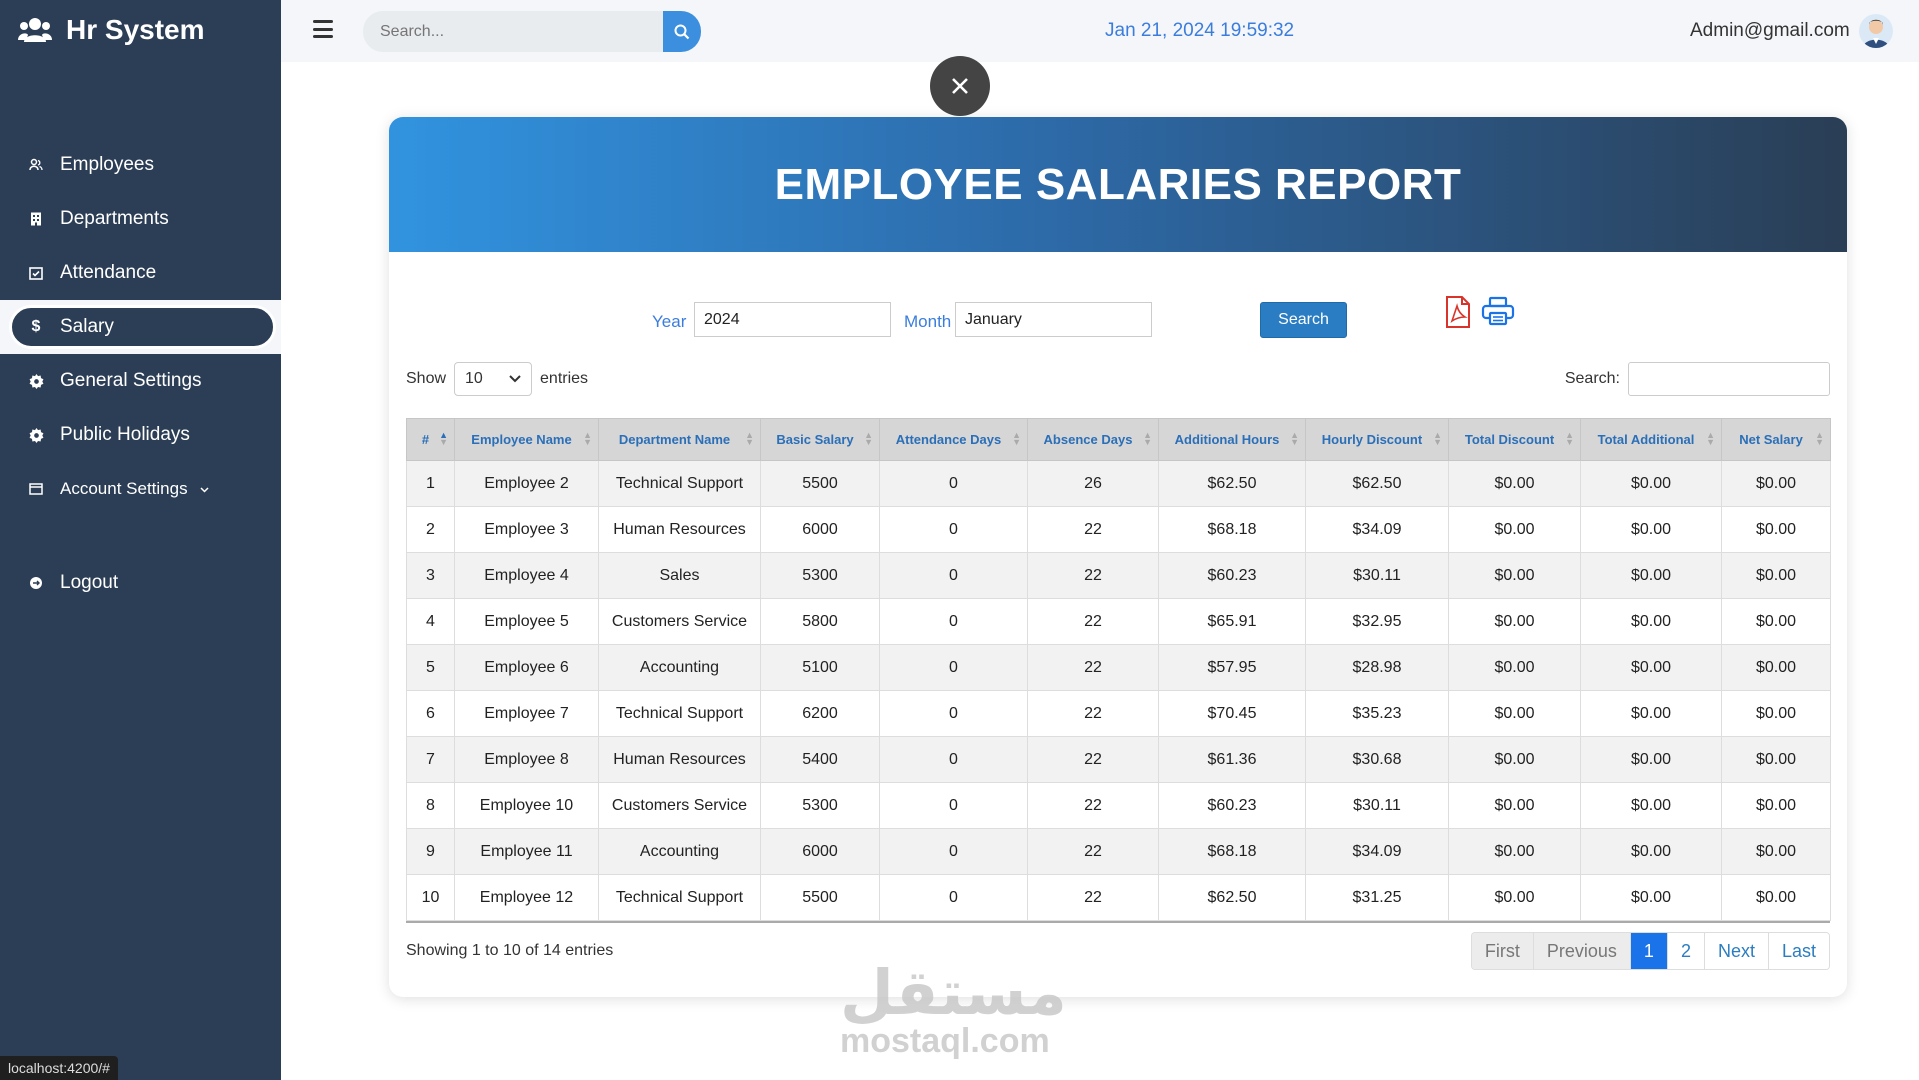  Describe the element at coordinates (107, 164) in the screenshot. I see `sidebar-item-label: Employees` at that location.